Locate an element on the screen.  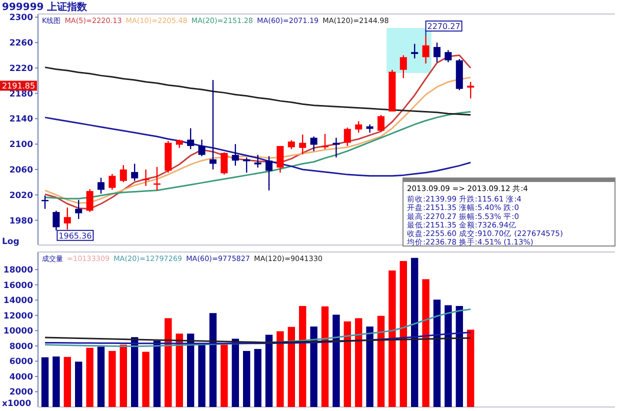
annotation: 1965.36 is located at coordinates (75, 235).